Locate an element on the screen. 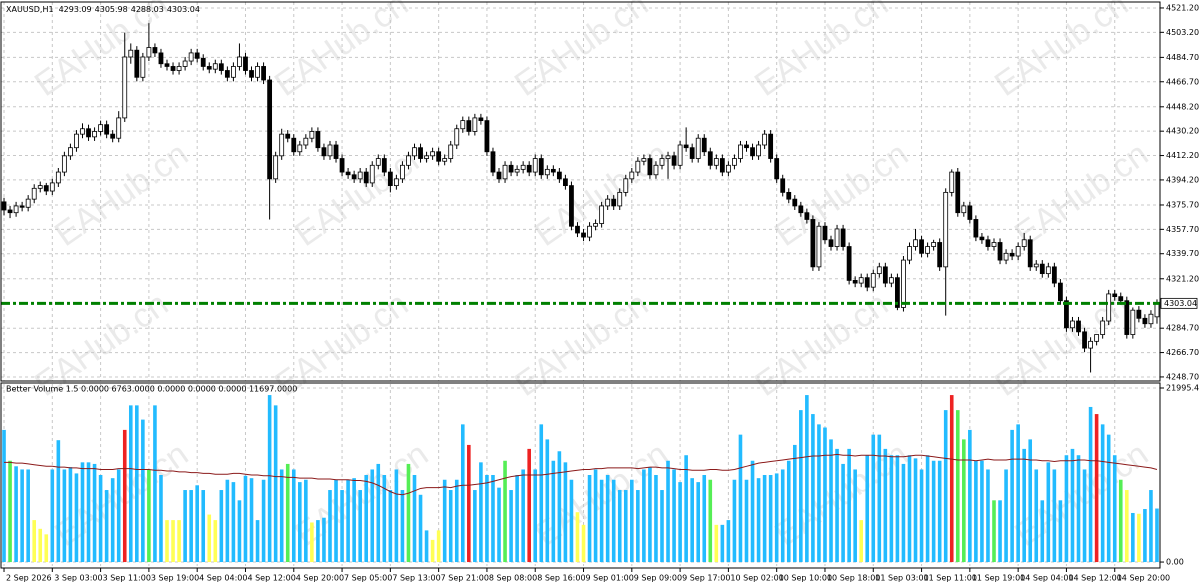  x-tick-label: 7 Sep 05:00 is located at coordinates (368, 578).